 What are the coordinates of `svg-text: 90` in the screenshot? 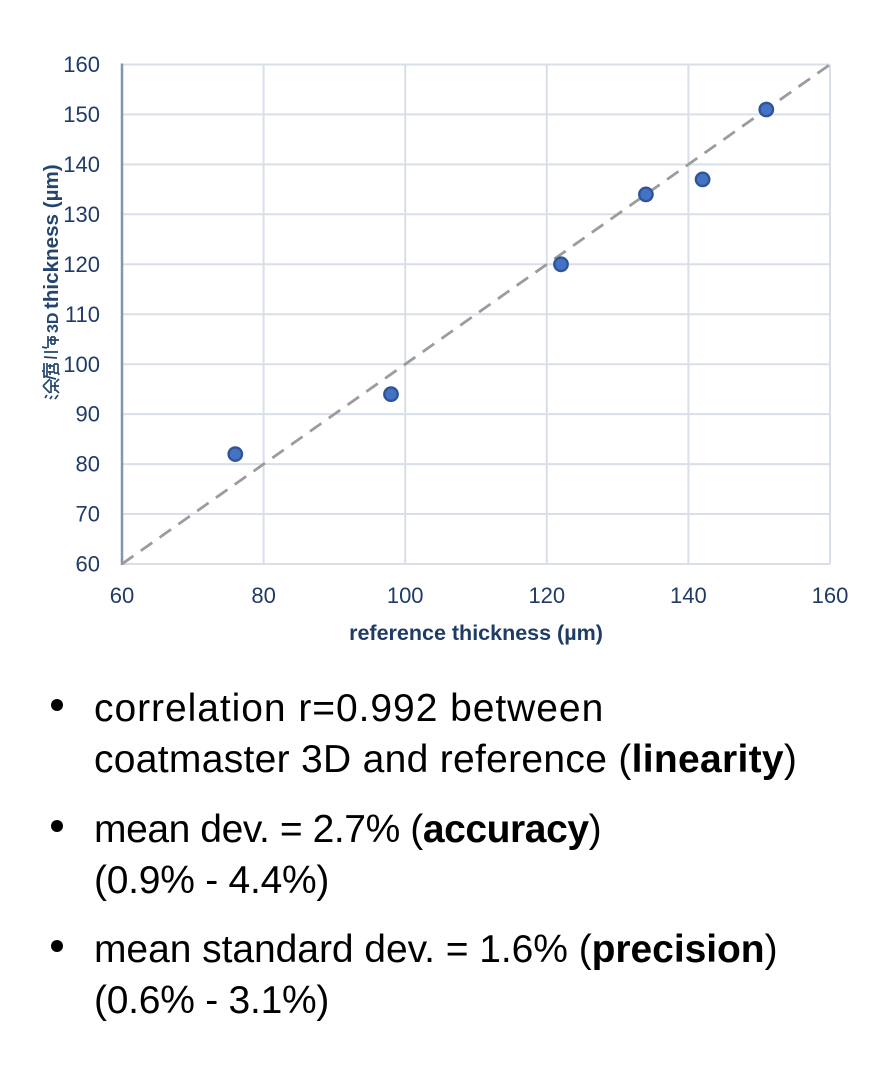 It's located at (88, 414).